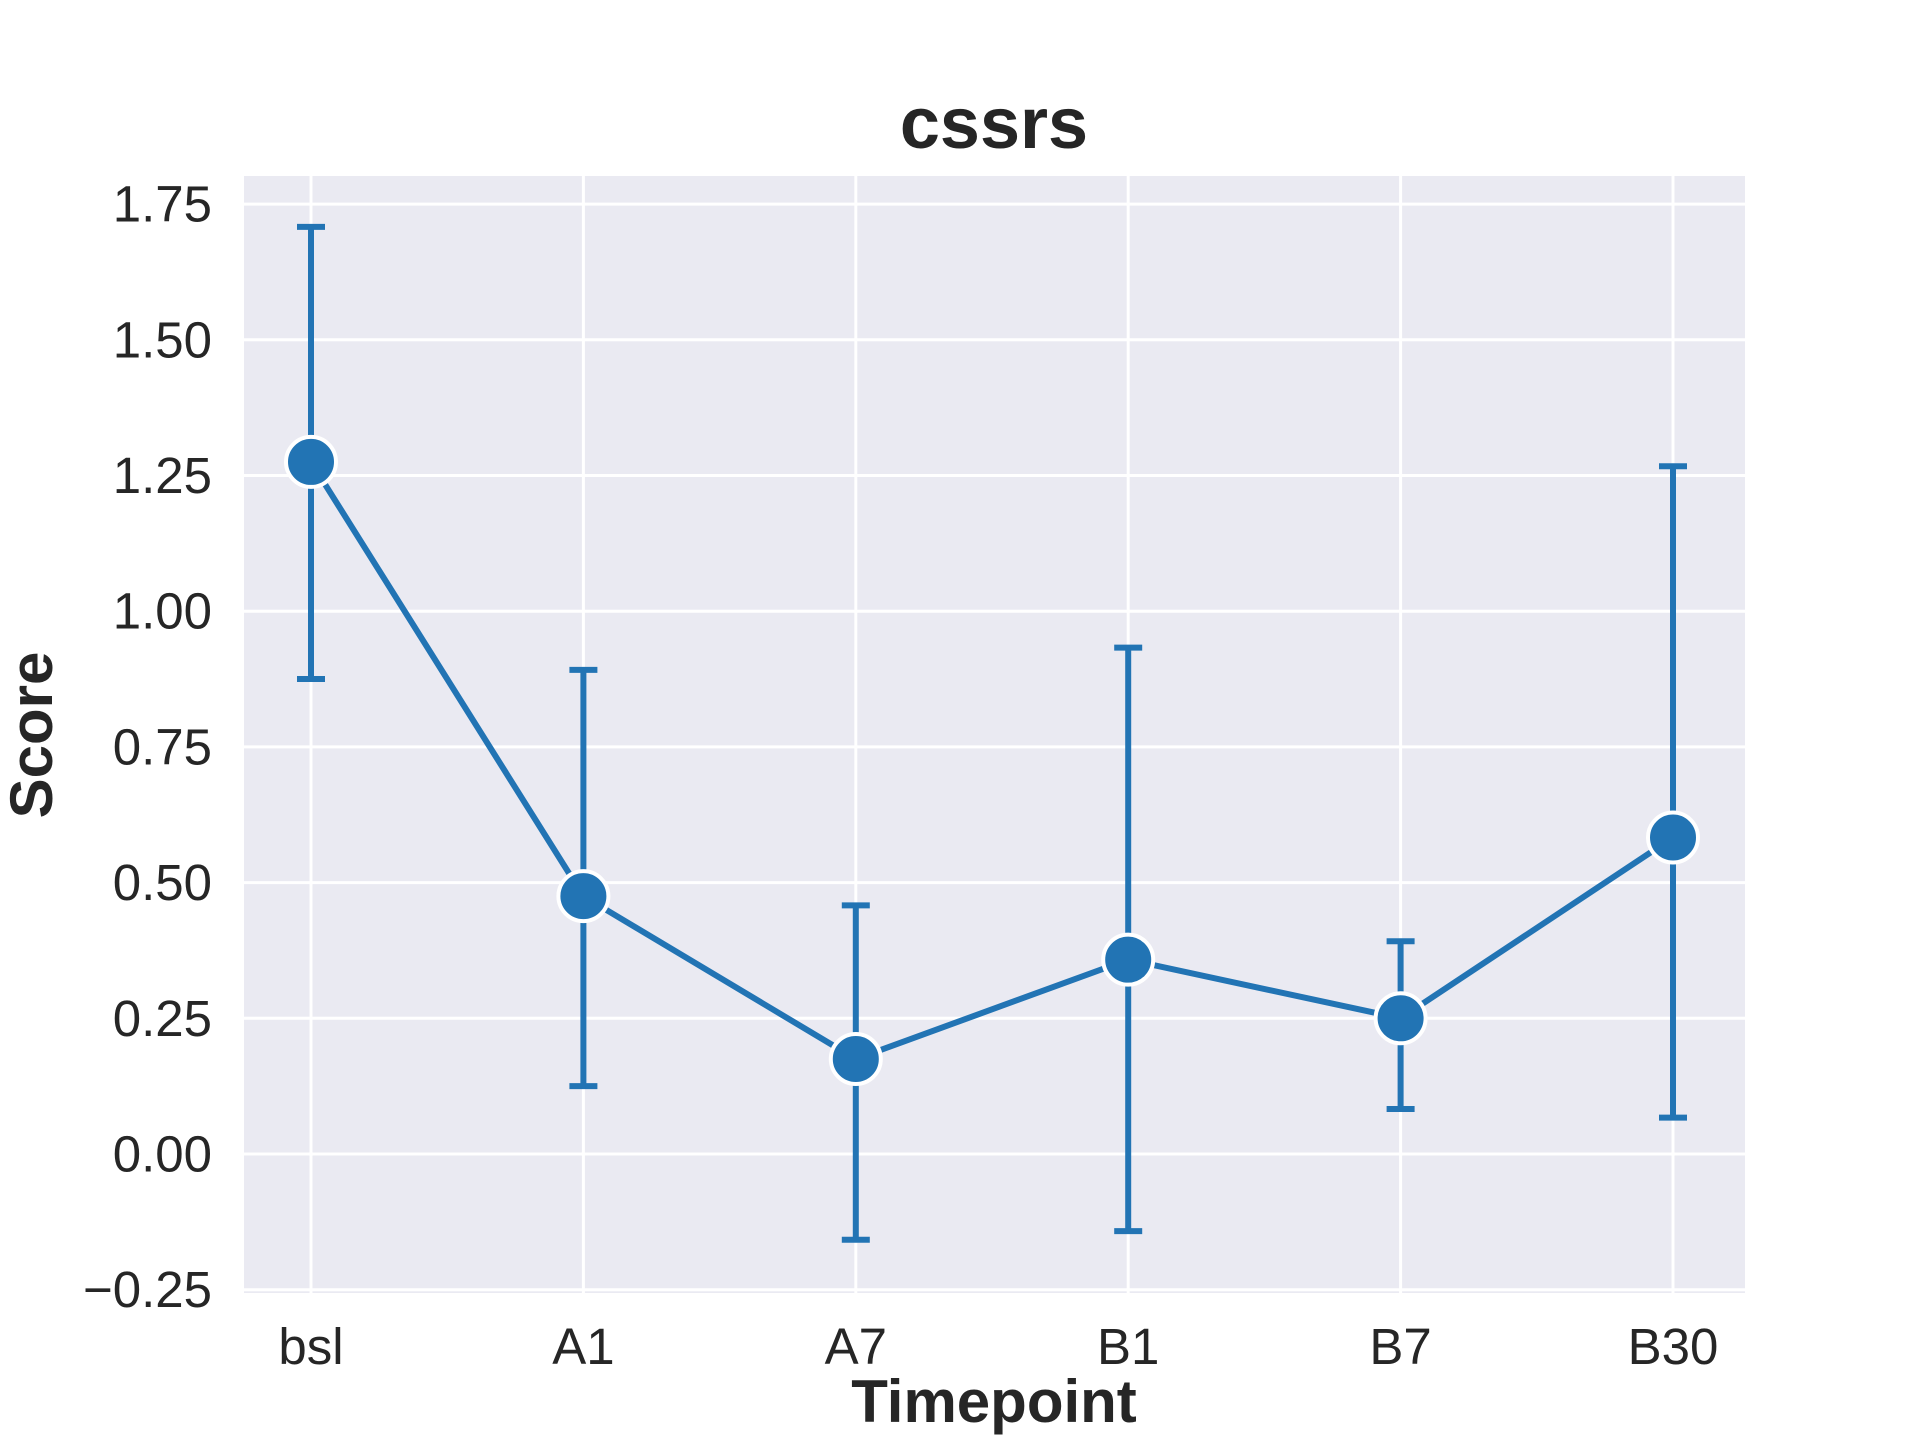 Image resolution: width=1920 pixels, height=1440 pixels. Describe the element at coordinates (162, 475) in the screenshot. I see `y-tick-label: 1.25` at that location.